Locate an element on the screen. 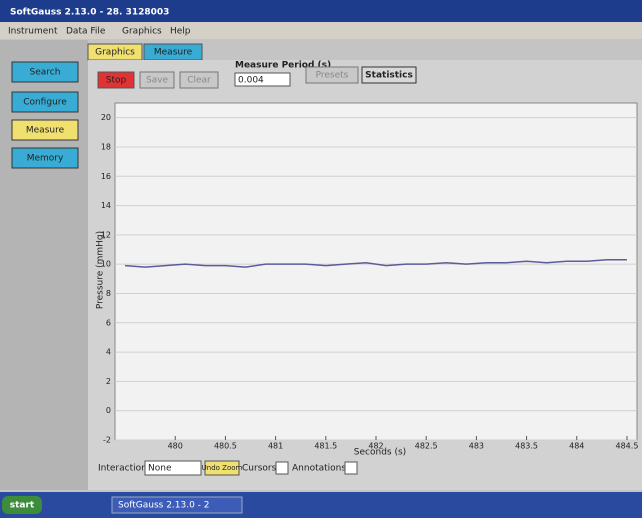 This screenshot has width=642, height=518. y-axis-label: Pressure (mmHg) is located at coordinates (101, 270).